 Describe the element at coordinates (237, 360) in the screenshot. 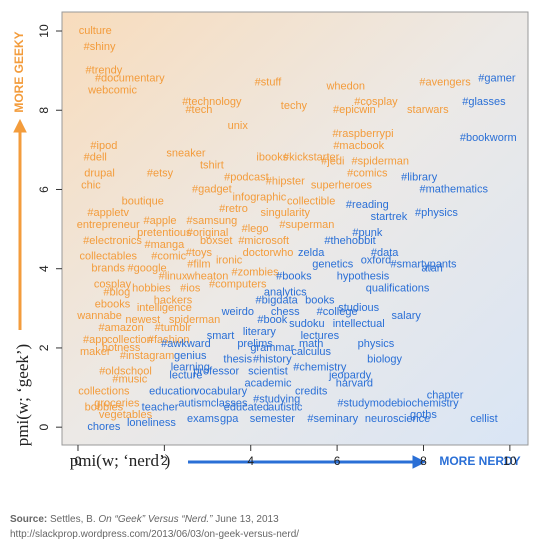

I see `word-point: thesis` at that location.